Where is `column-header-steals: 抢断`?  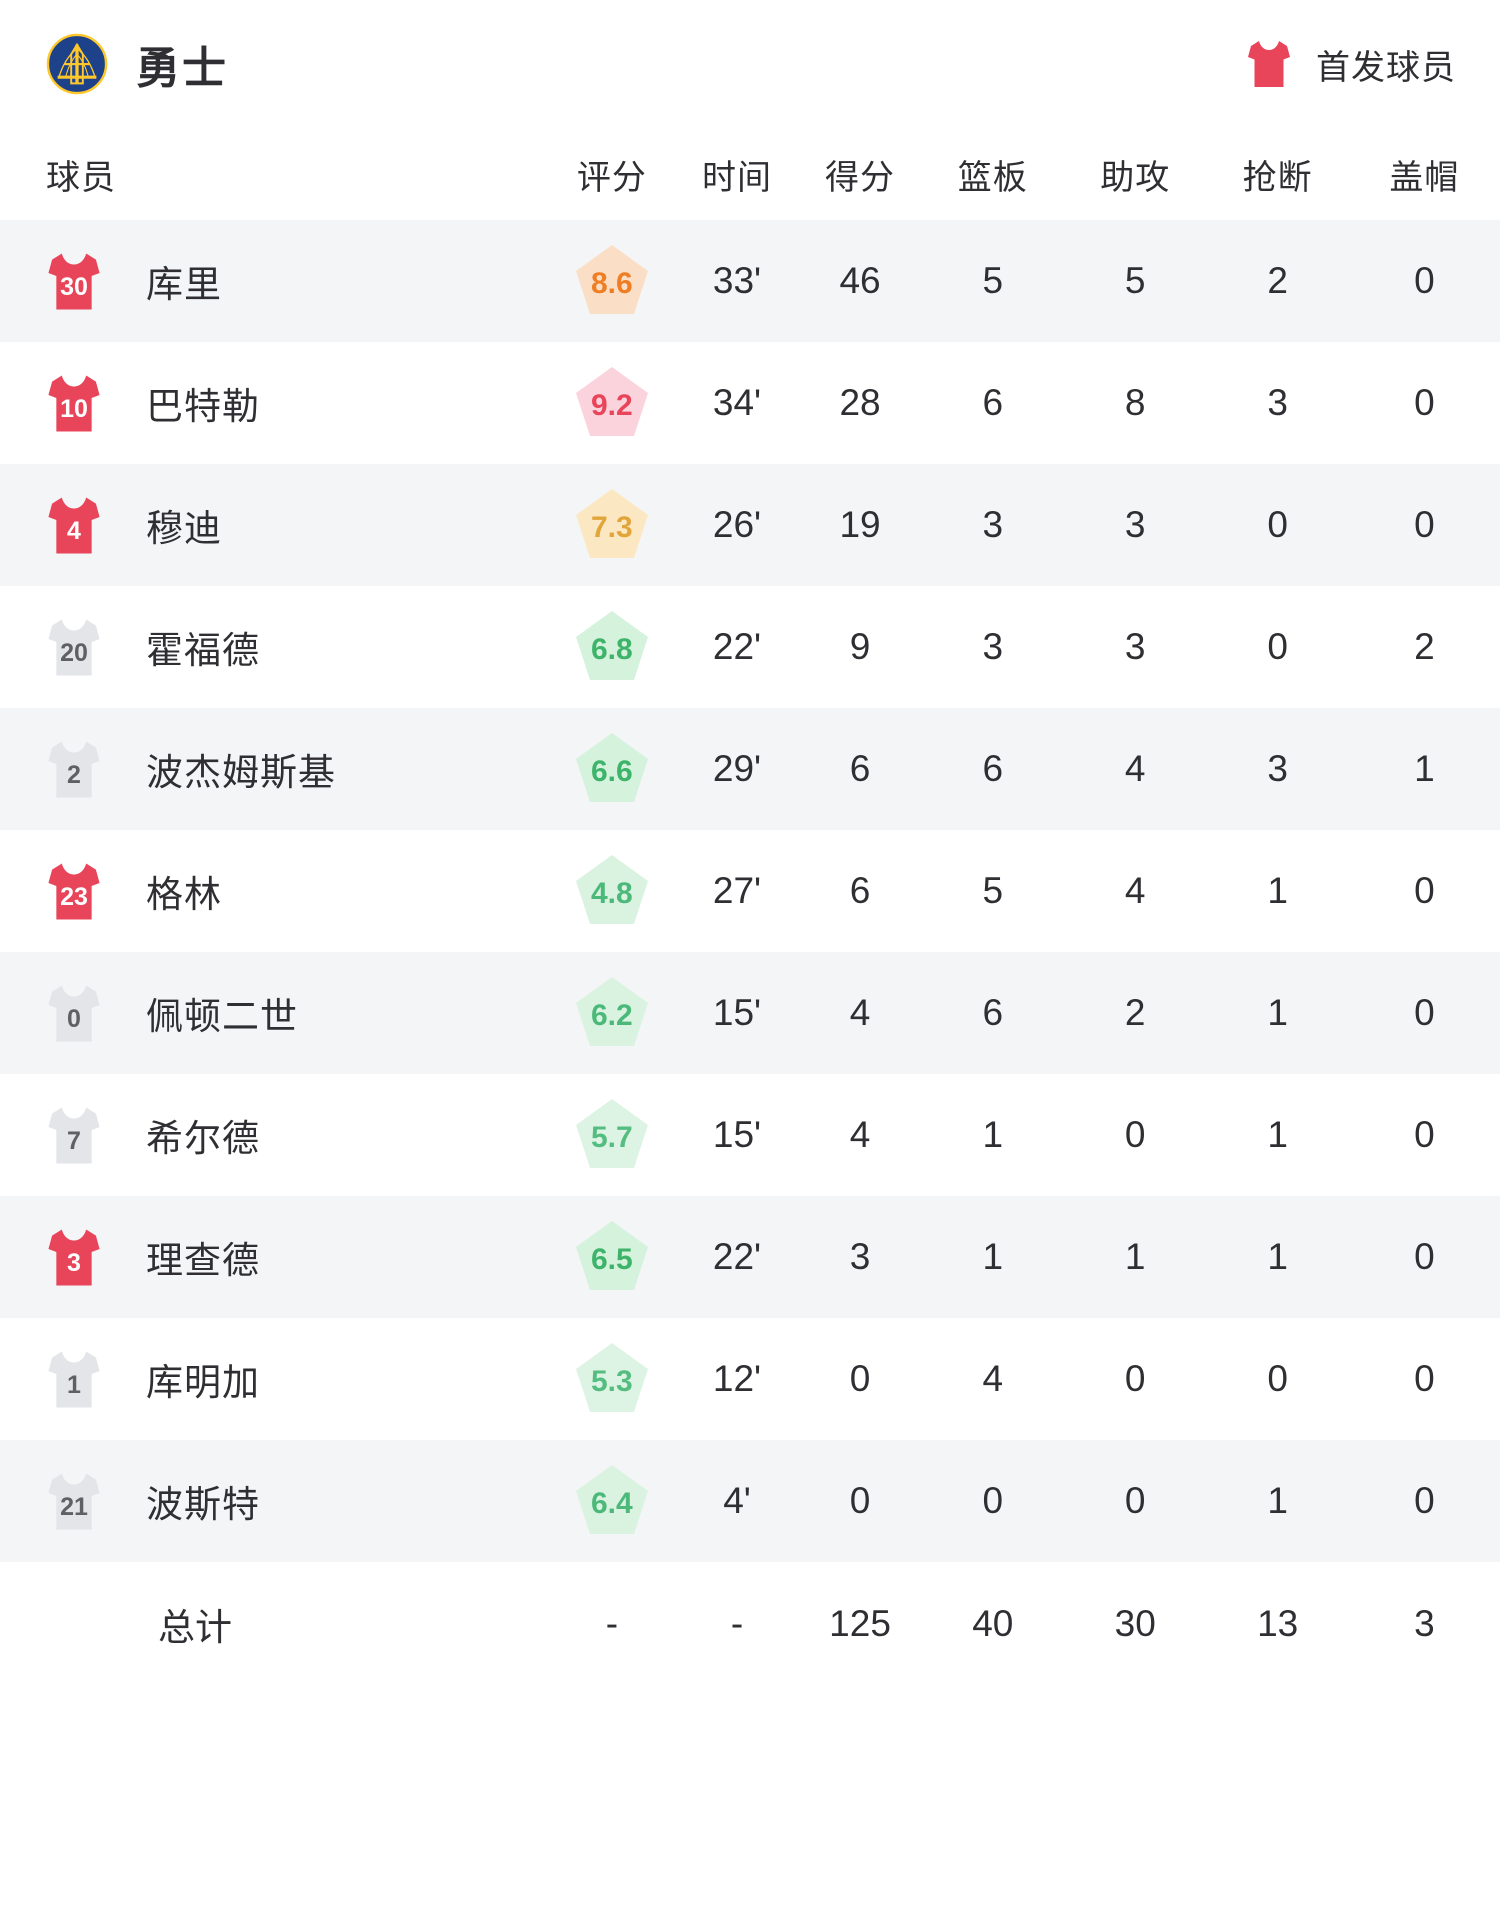
column-header-steals: 抢断 is located at coordinates (1277, 177).